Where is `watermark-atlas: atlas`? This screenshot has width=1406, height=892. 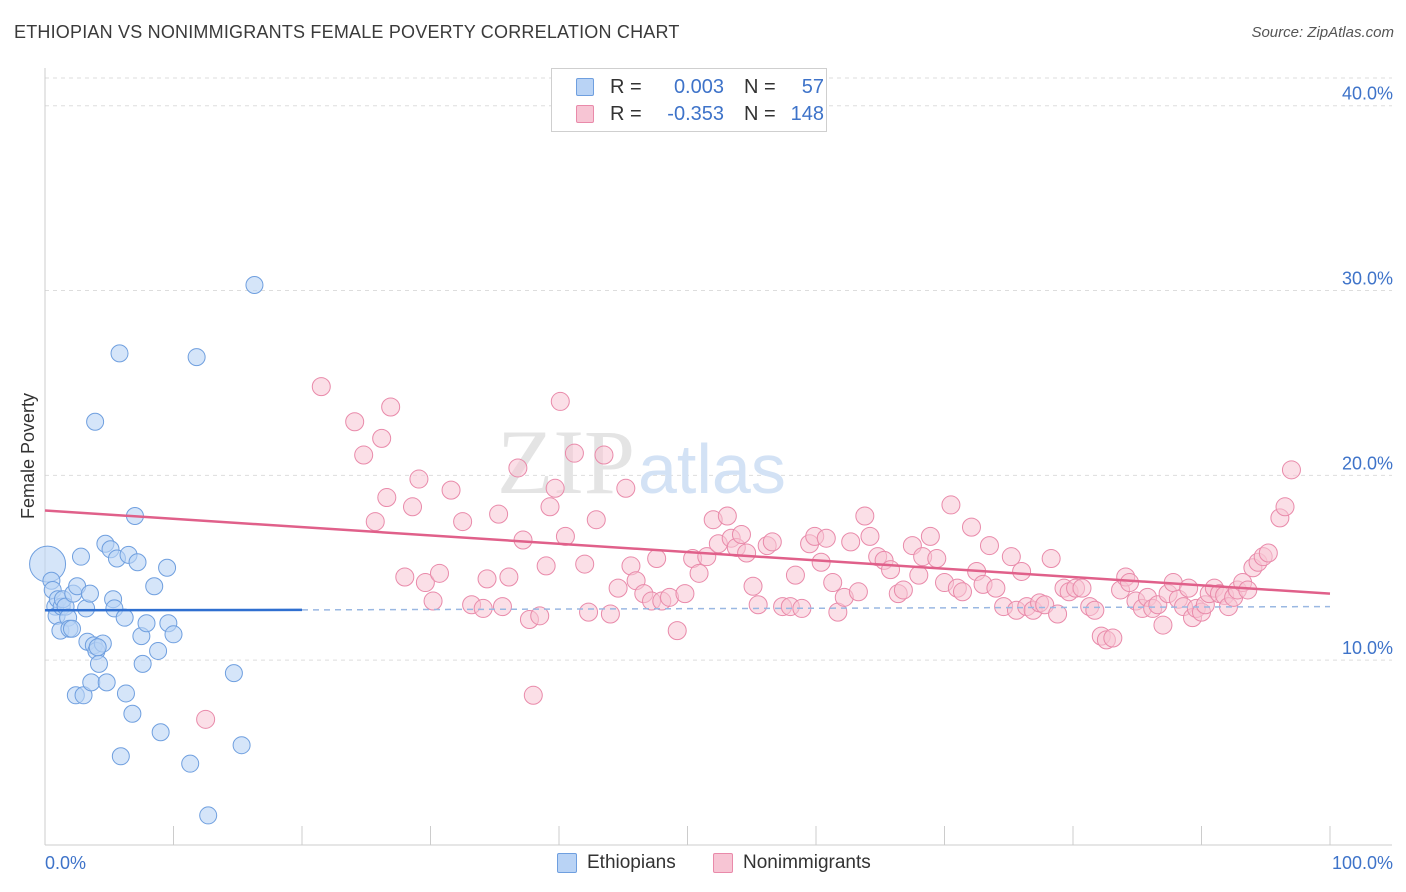
watermark-atlas: atlas is located at coordinates (712, 469).